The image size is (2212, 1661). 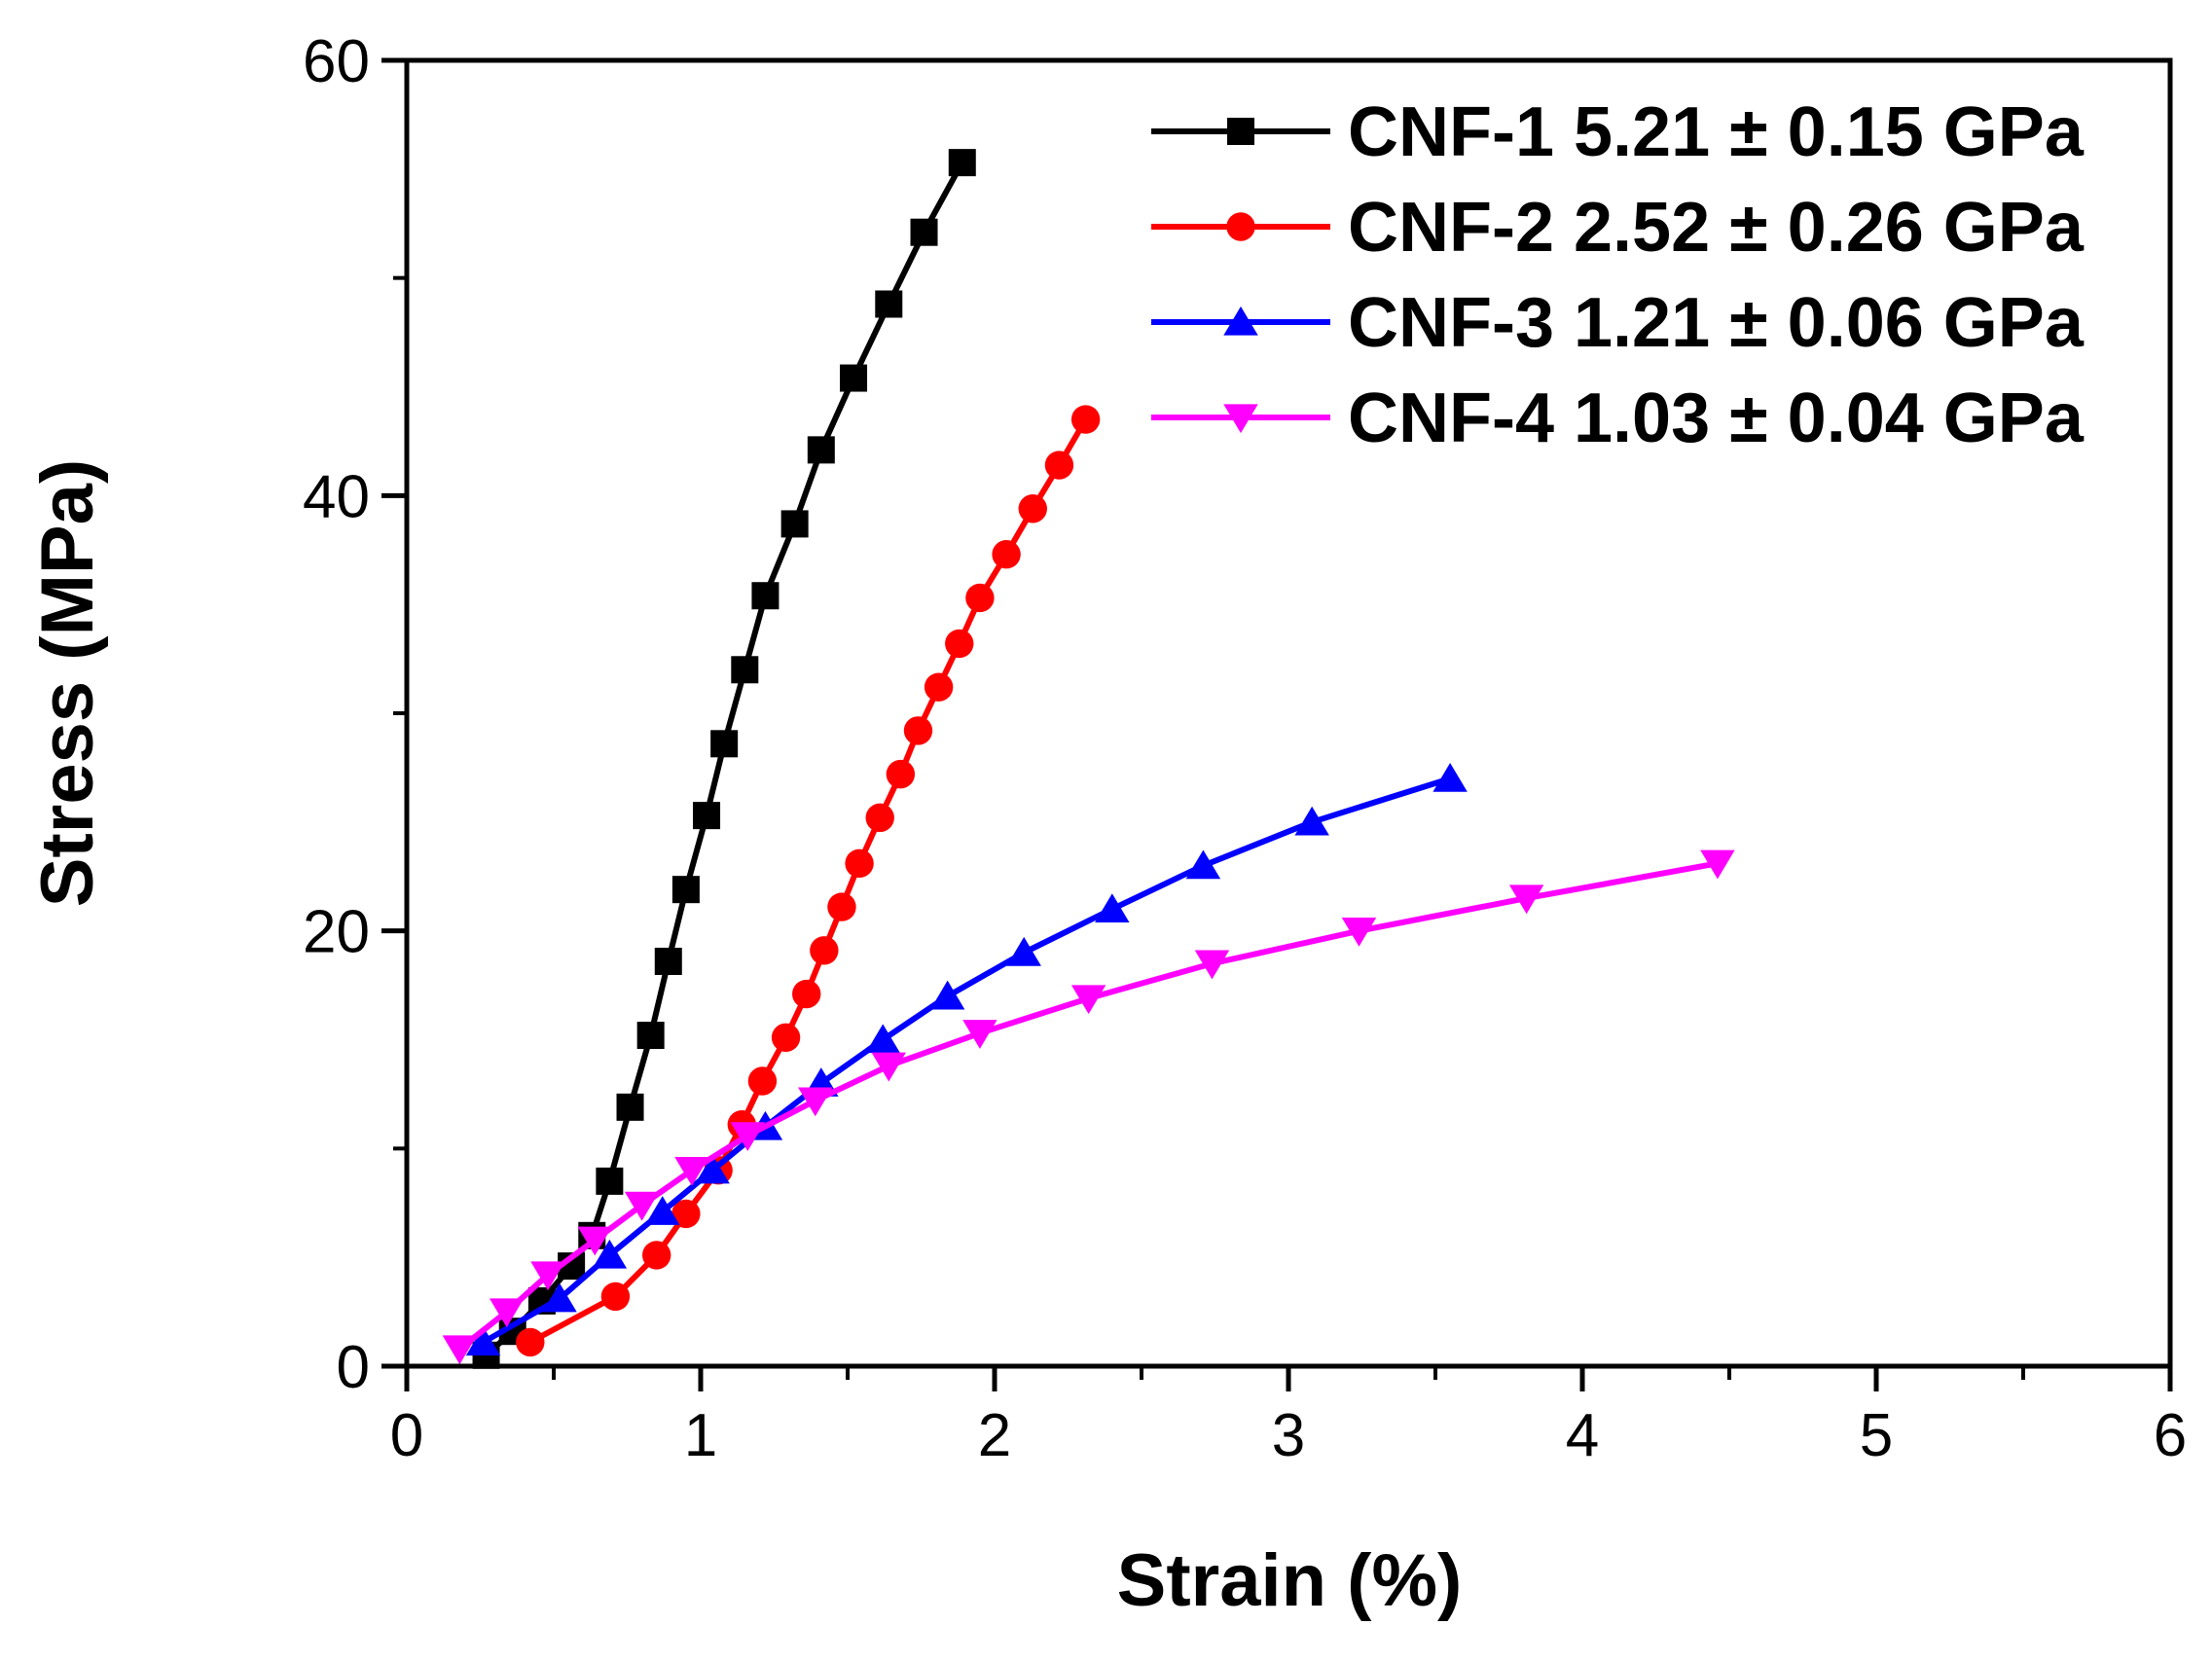 I want to click on x-tick-label: 0, so click(x=407, y=1435).